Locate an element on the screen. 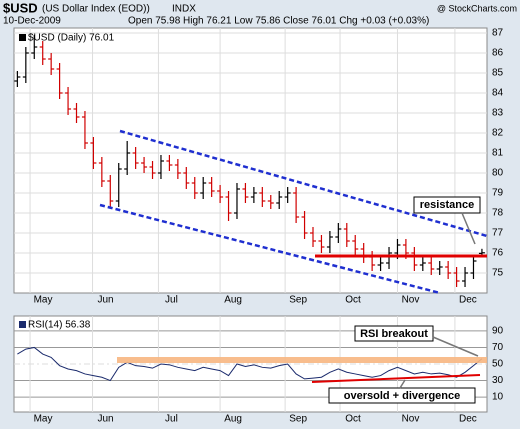 The image size is (520, 429). date: 10-Dec-2009 is located at coordinates (32, 21).